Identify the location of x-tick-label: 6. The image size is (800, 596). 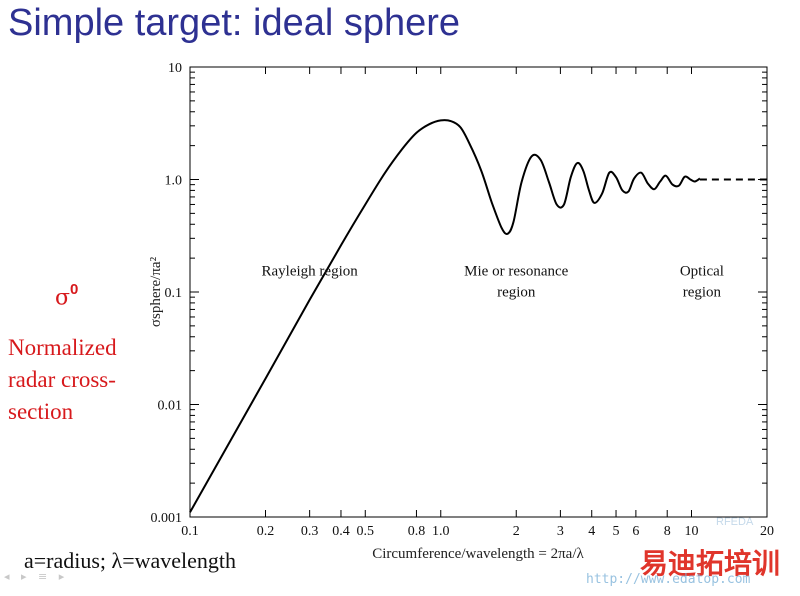
(635, 531).